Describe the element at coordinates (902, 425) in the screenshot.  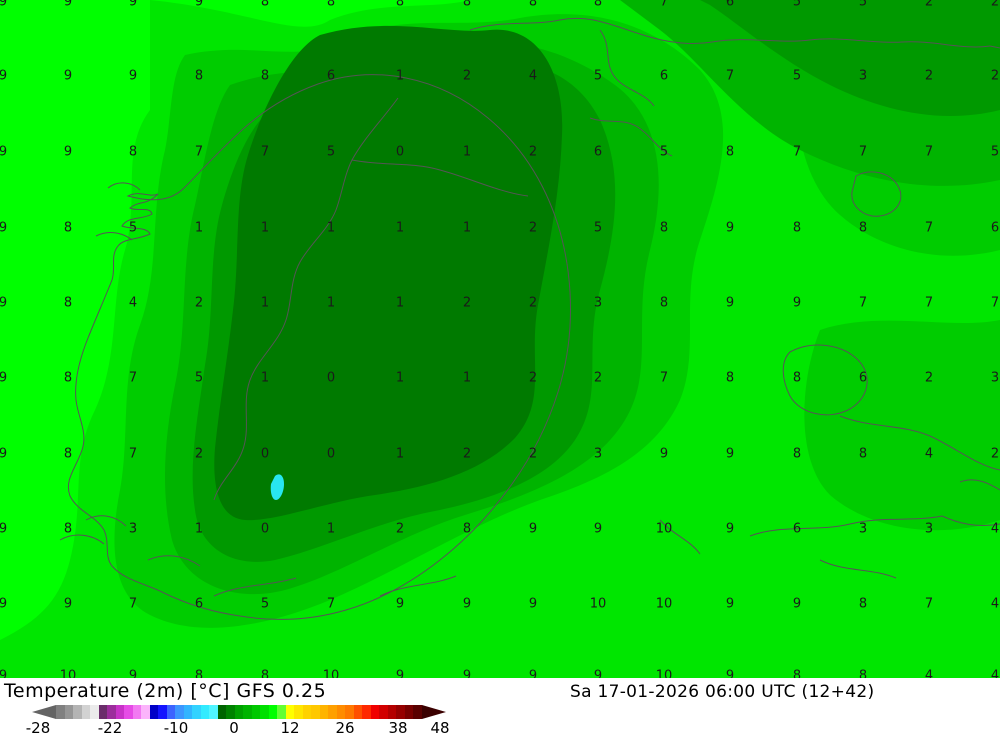
I see `contour-band-6-se` at that location.